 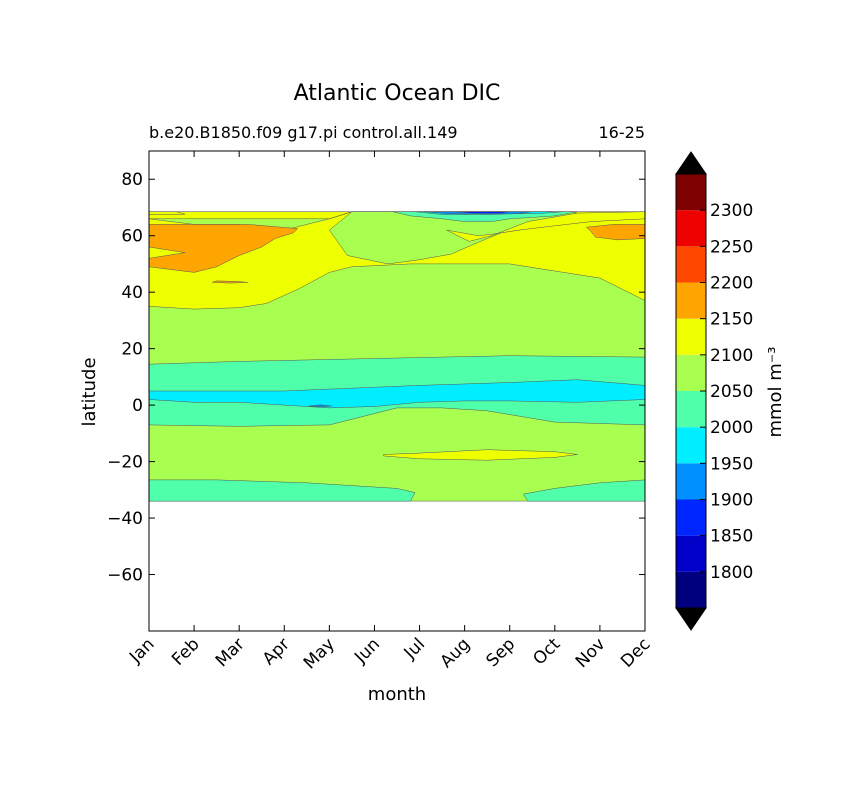 What do you see at coordinates (185, 651) in the screenshot?
I see `x-tick-label: Feb` at bounding box center [185, 651].